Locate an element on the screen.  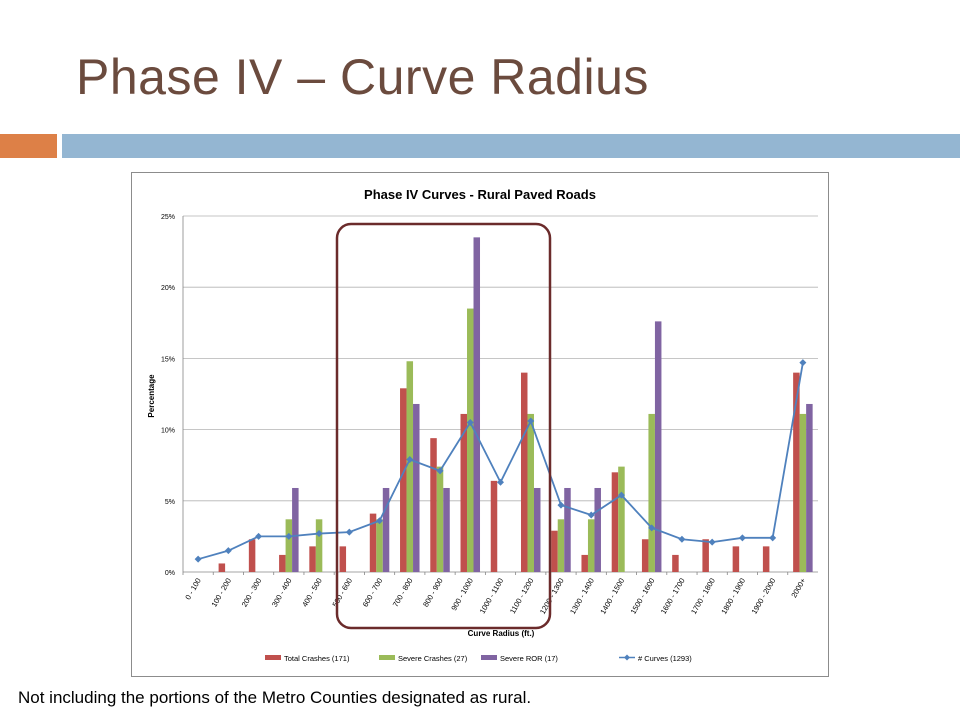
x-axis-label: Curve Radius (ft.) is located at coordinates (501, 633).